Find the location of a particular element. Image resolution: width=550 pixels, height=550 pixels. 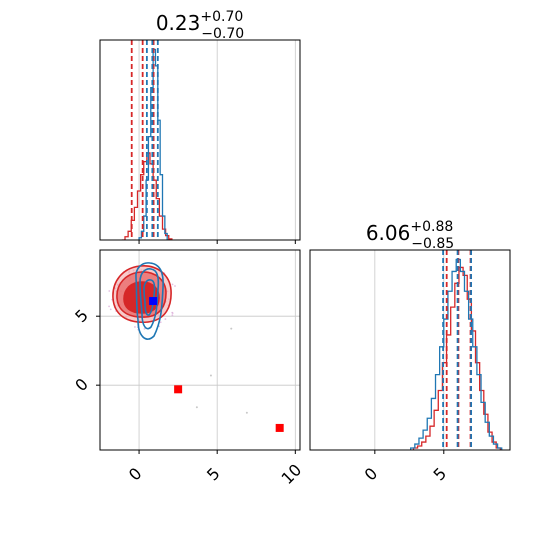

hist-param-1-ticks is located at coordinates (217, 242).